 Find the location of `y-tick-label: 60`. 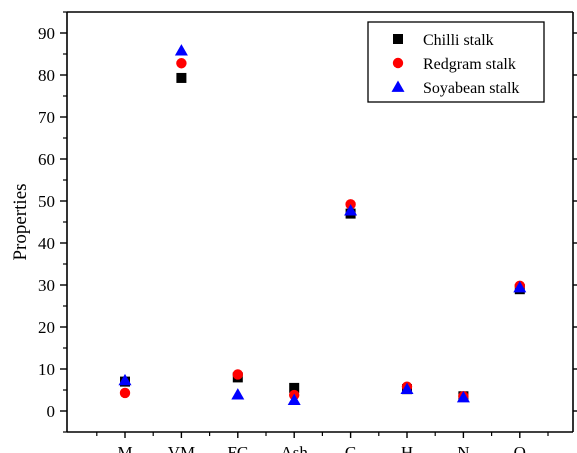

y-tick-label: 60 is located at coordinates (46, 159).